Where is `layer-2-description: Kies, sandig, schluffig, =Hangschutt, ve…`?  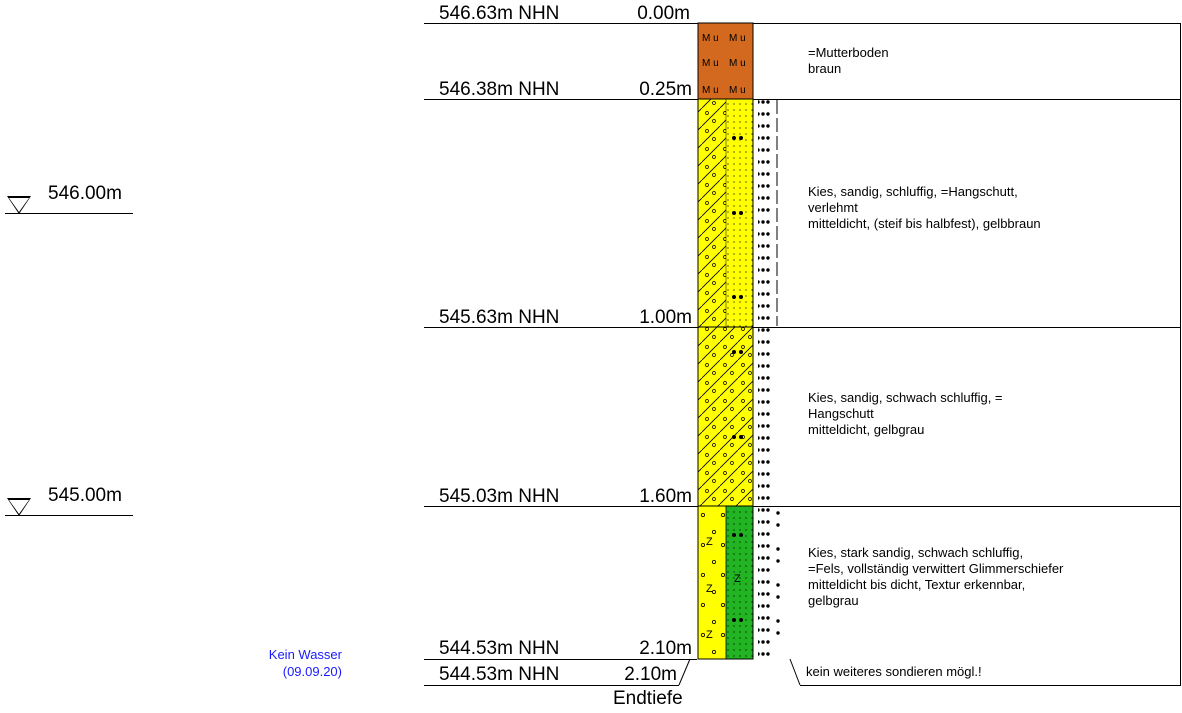
layer-2-description: Kies, sandig, schluffig, =Hangschutt, ve… is located at coordinates (924, 207).